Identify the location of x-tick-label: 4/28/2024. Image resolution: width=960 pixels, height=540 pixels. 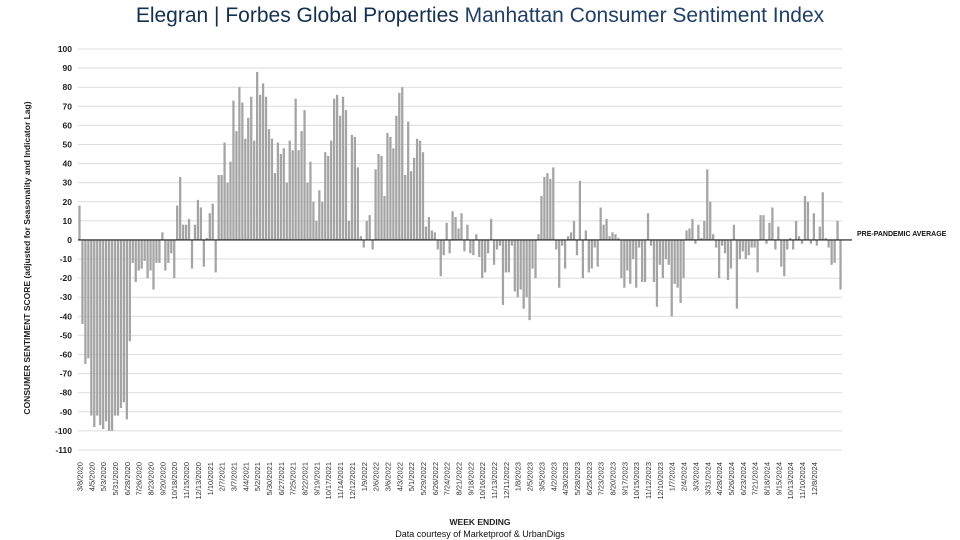
(719, 478).